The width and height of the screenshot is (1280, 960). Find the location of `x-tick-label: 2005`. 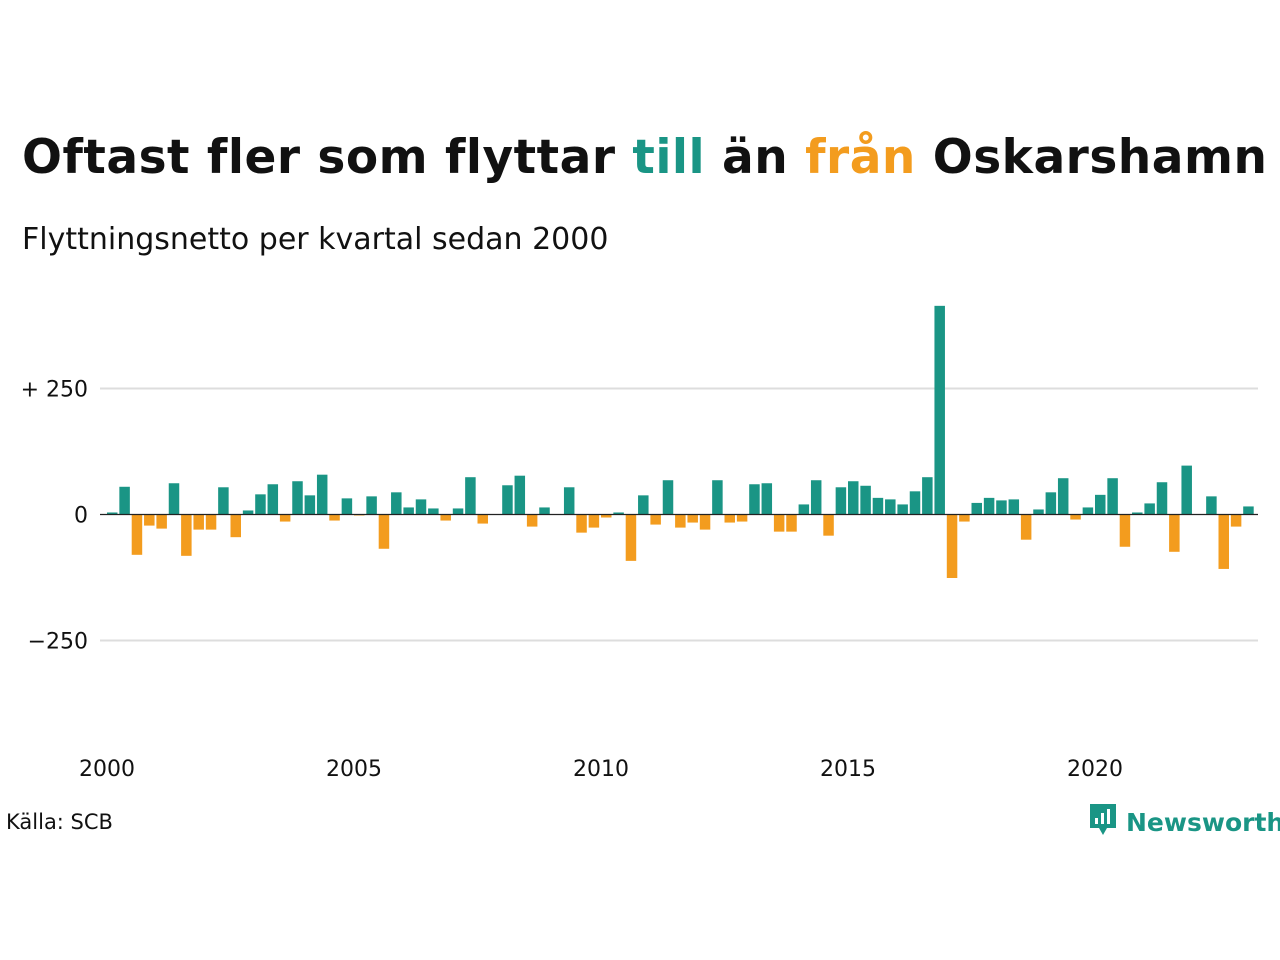

x-tick-label: 2005 is located at coordinates (354, 769).